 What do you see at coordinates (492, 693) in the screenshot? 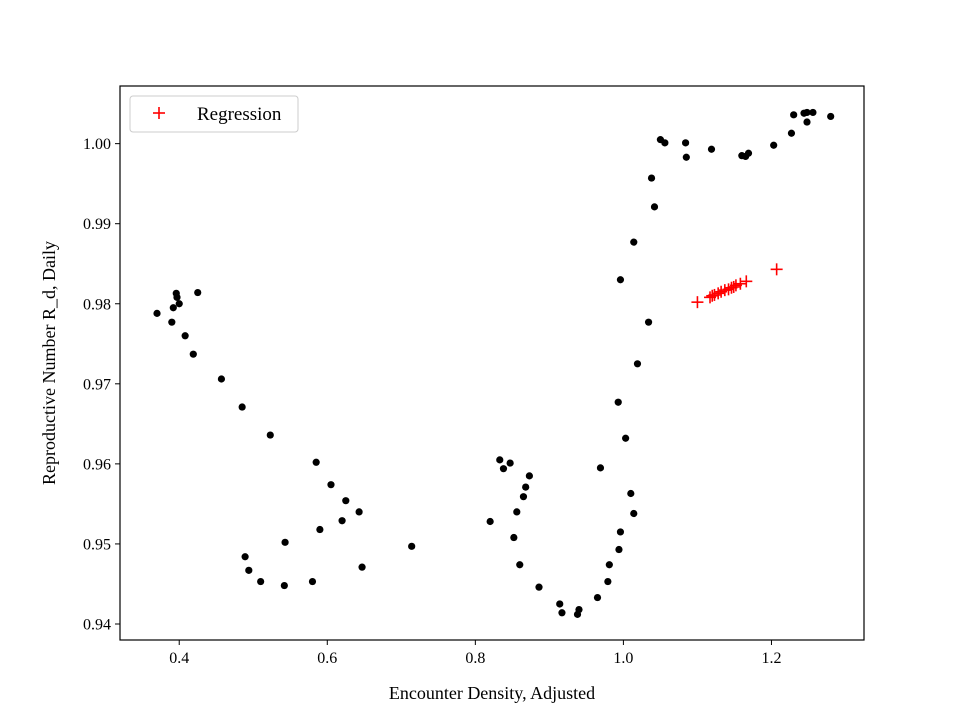
I see `x-axis-label: Encounter Density, Adjusted` at bounding box center [492, 693].